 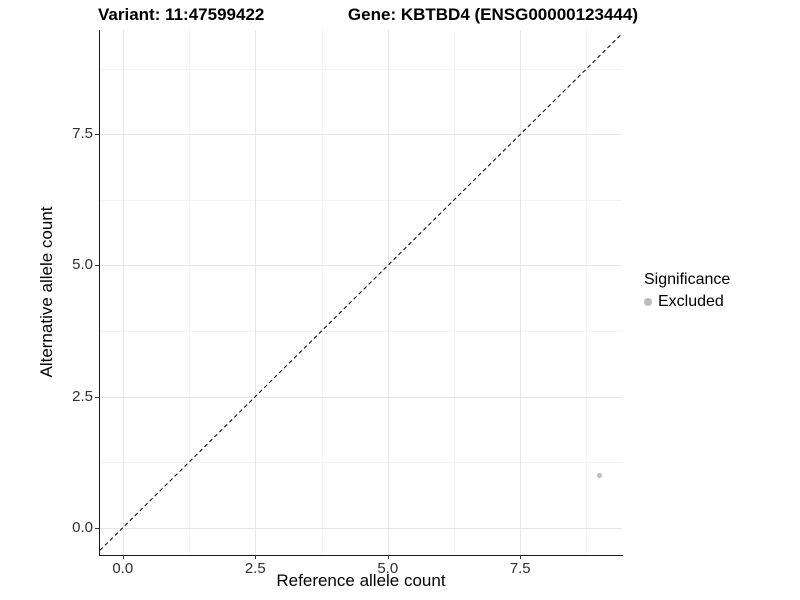 I want to click on title-variant-text: Variant: 11:47599422, so click(x=181, y=14).